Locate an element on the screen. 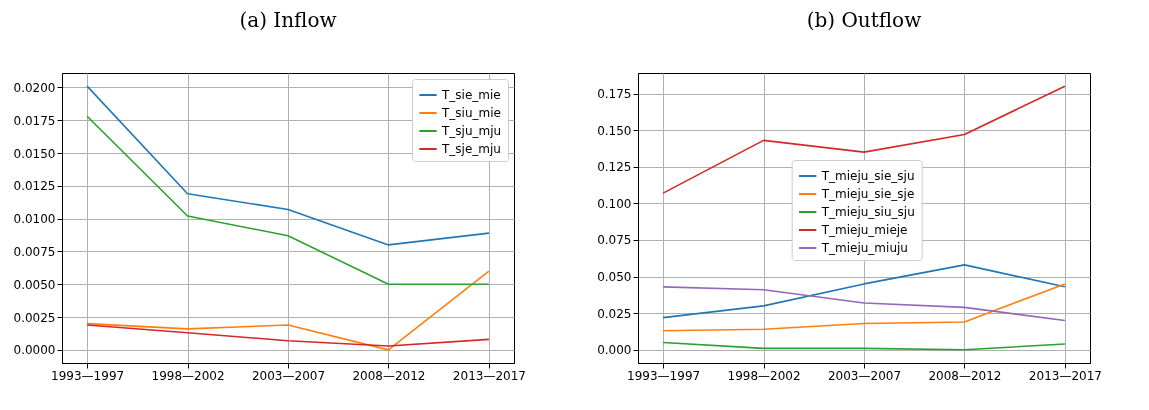 The image size is (1149, 410). legend-label: T_mieju_siu_sju is located at coordinates (867, 212).